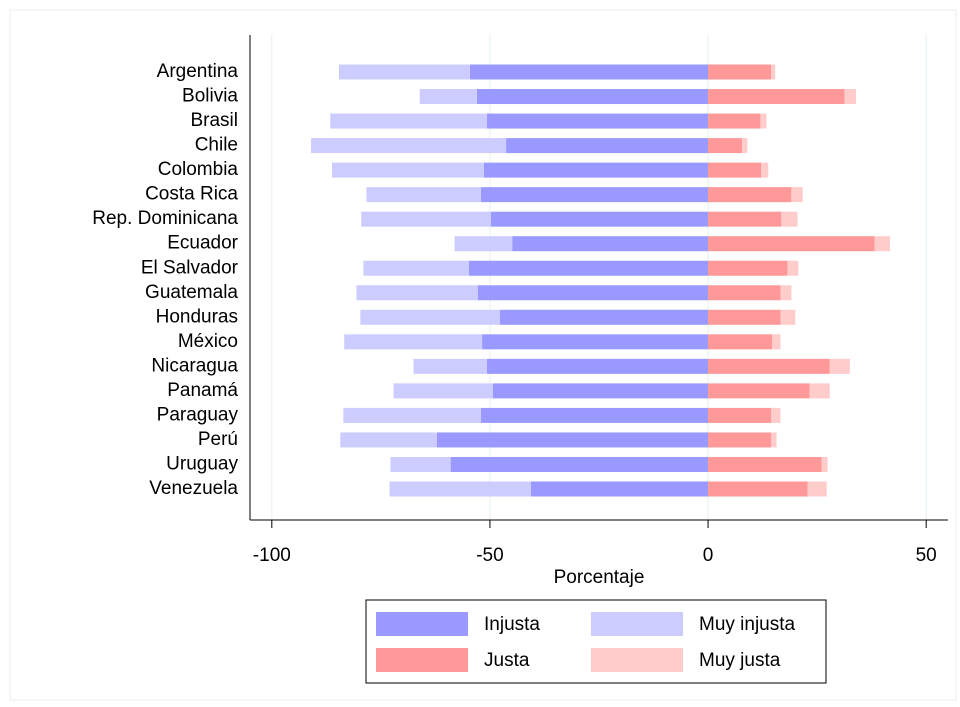  I want to click on x-tick-label: -50, so click(489, 555).